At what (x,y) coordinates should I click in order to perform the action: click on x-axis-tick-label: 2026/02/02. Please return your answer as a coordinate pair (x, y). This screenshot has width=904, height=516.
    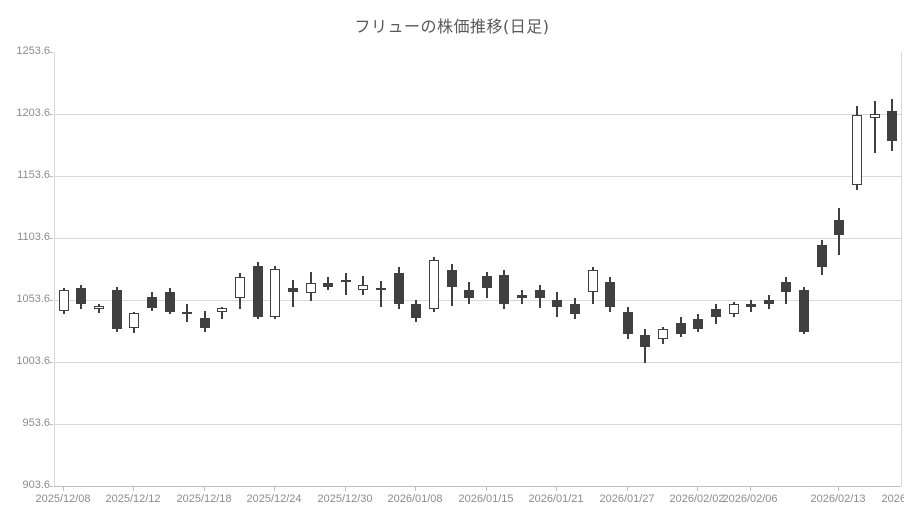
    Looking at the image, I should click on (697, 499).